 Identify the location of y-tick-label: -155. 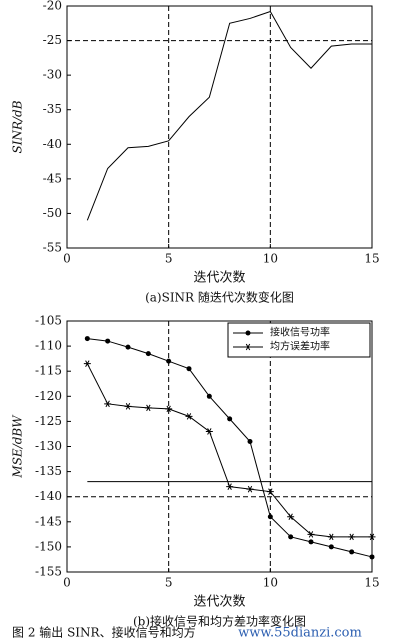
(48, 572).